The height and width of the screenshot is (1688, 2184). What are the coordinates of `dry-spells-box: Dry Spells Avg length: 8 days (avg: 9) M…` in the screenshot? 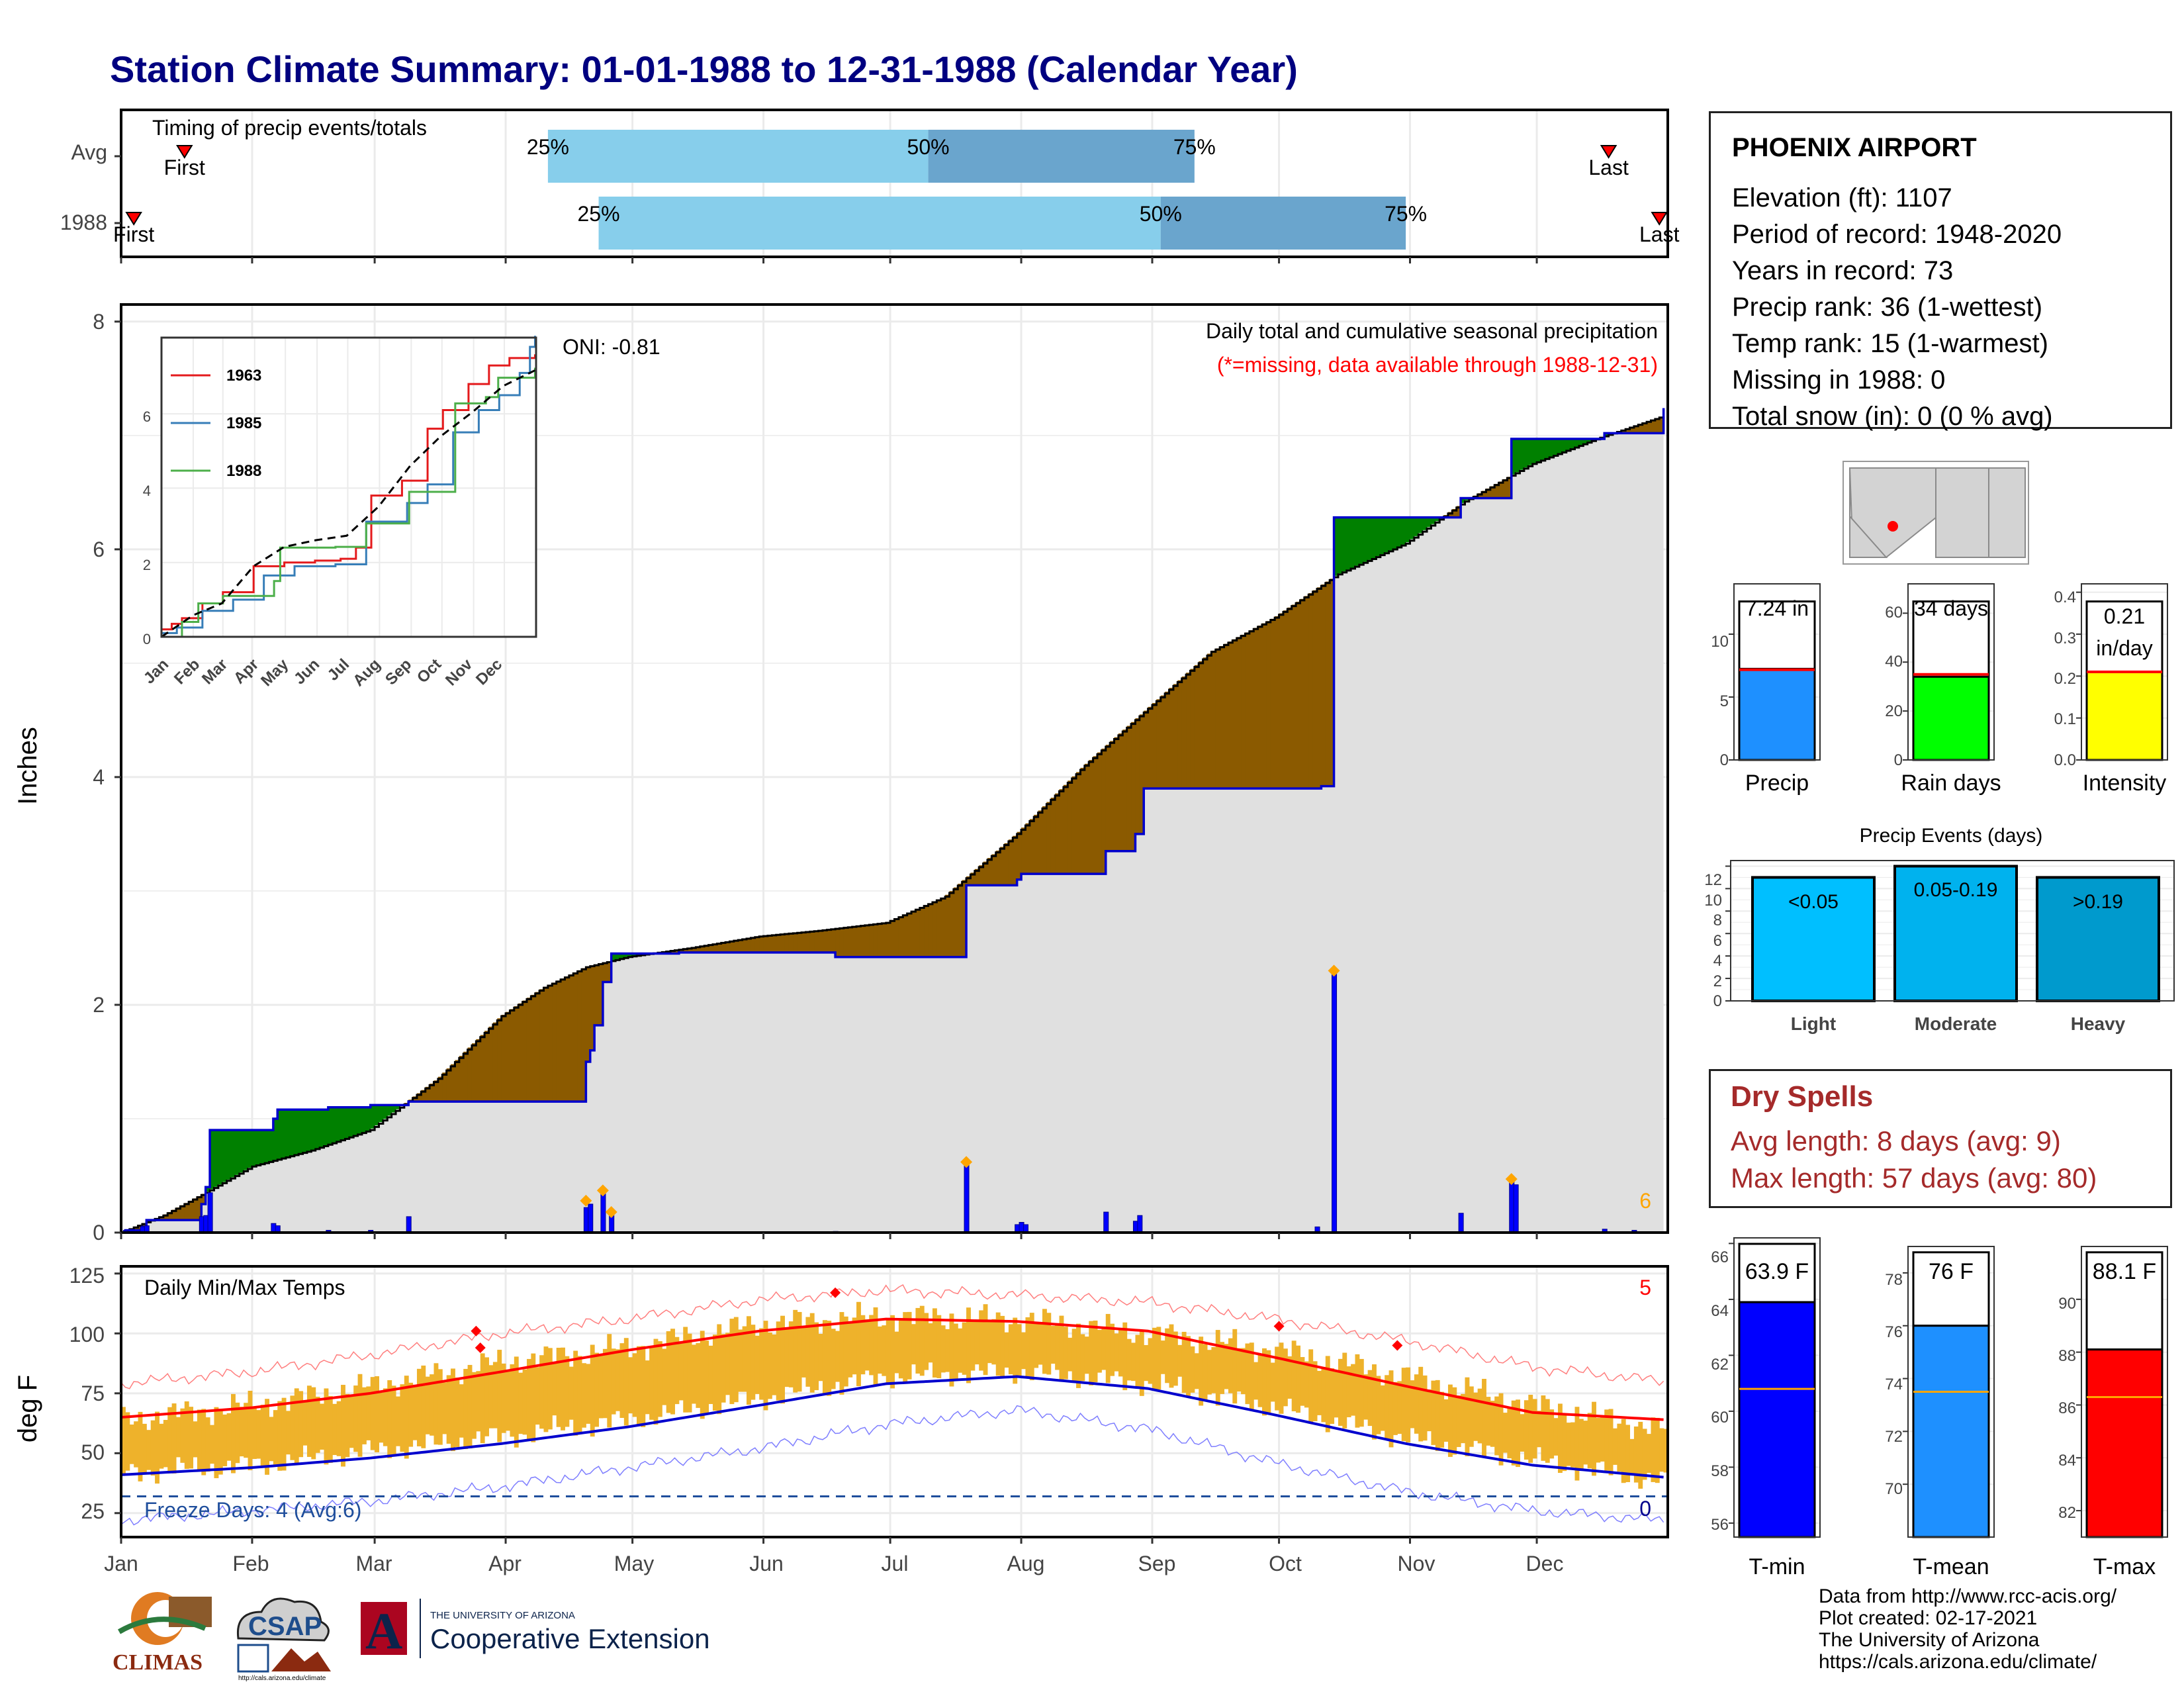 It's located at (1940, 1138).